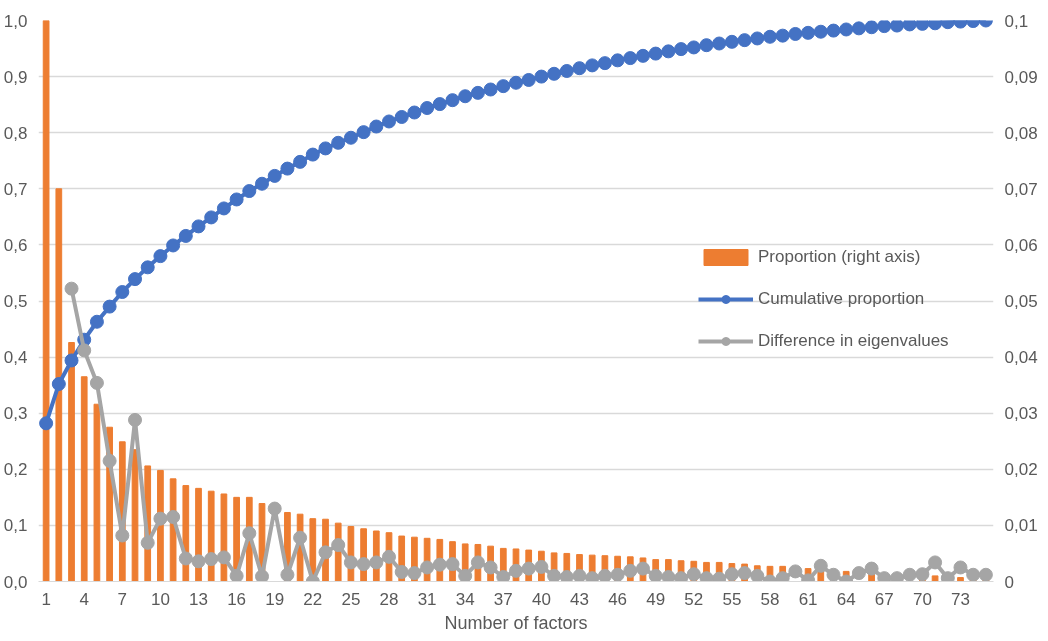 The width and height of the screenshot is (1048, 641). What do you see at coordinates (1021, 414) in the screenshot?
I see `y2-tick-label: 0,03` at bounding box center [1021, 414].